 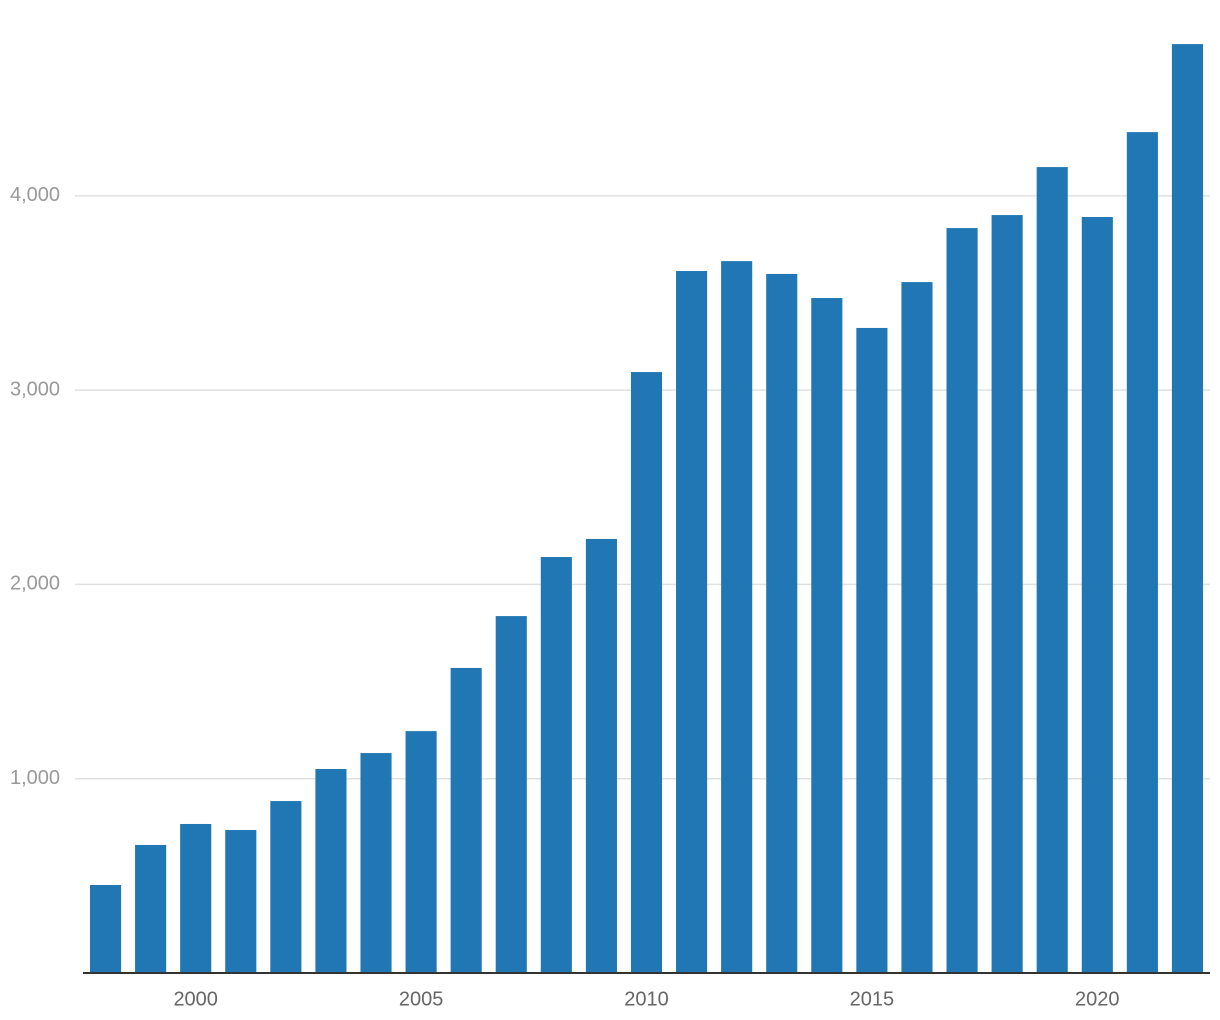 I want to click on y-tick-label: 2,000, so click(x=35, y=584).